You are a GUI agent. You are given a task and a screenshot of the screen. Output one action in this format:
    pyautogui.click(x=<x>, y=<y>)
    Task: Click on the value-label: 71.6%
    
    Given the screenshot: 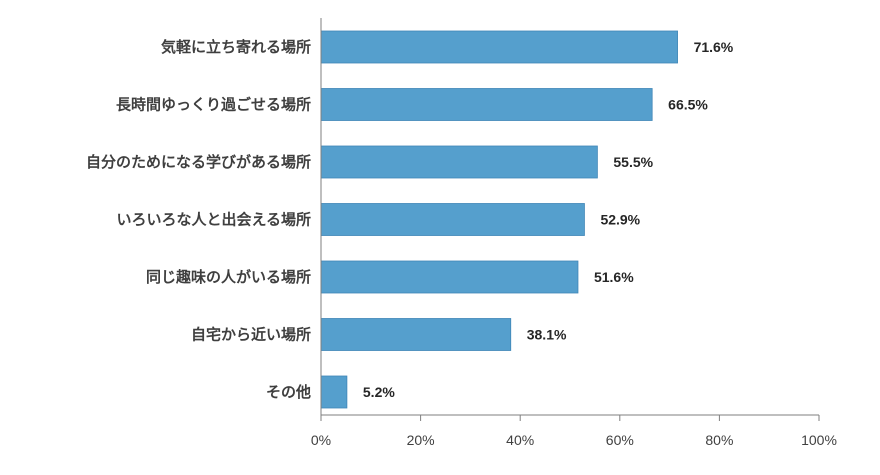 What is the action you would take?
    pyautogui.click(x=714, y=47)
    